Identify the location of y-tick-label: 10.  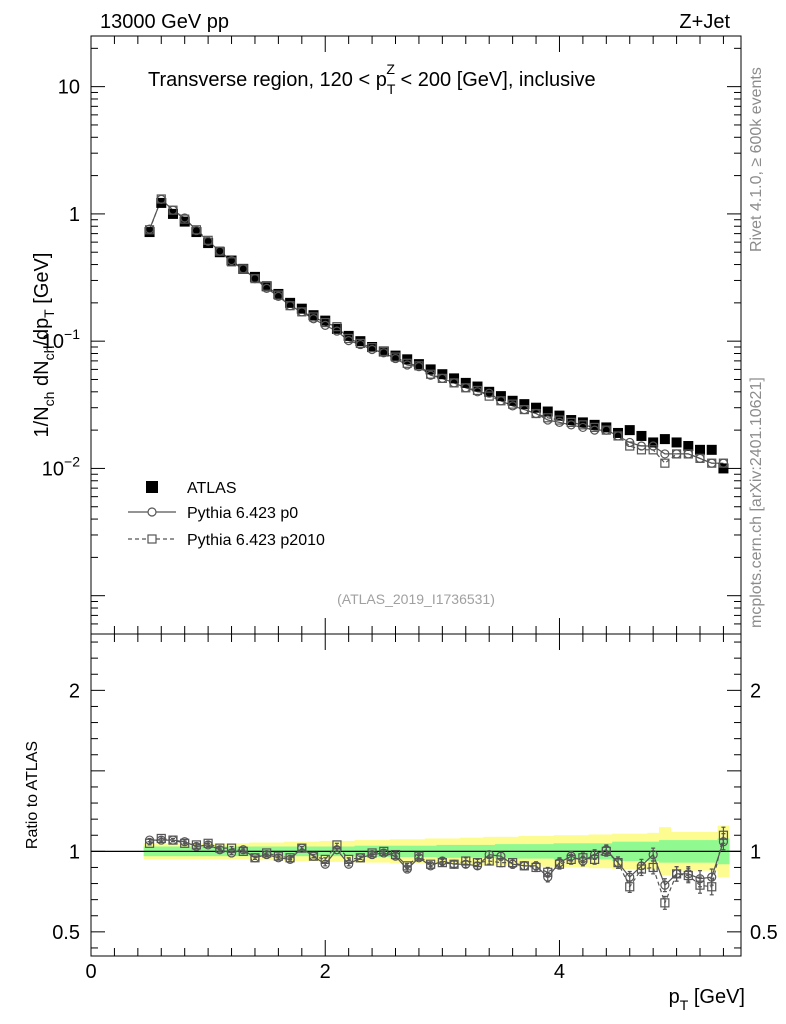
(69, 88).